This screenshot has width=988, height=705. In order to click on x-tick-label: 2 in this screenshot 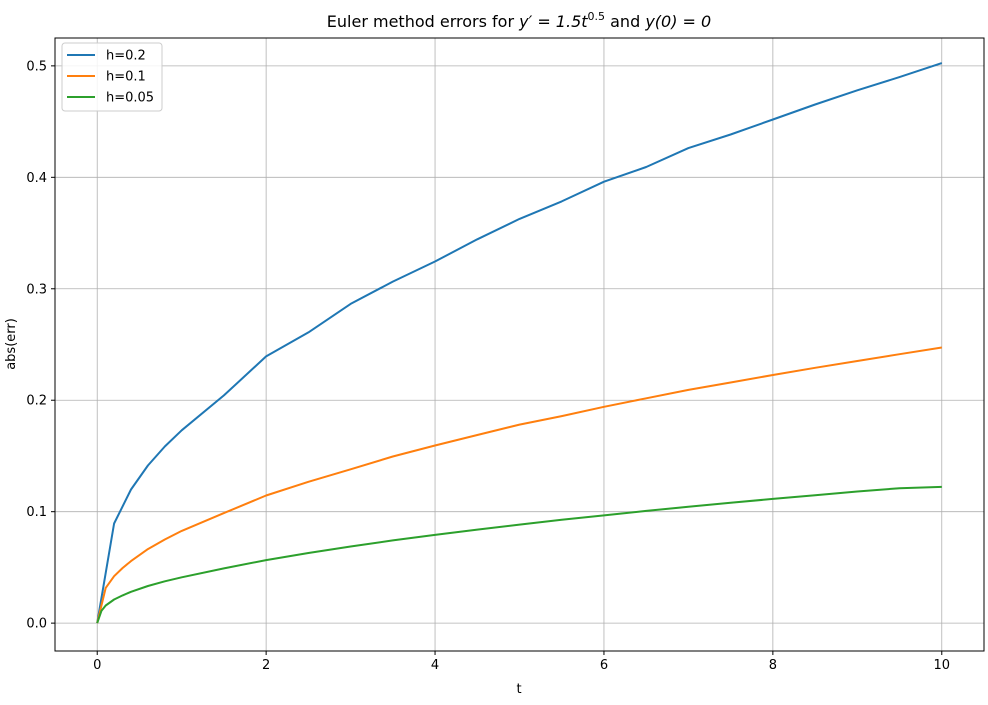, I will do `click(266, 665)`.